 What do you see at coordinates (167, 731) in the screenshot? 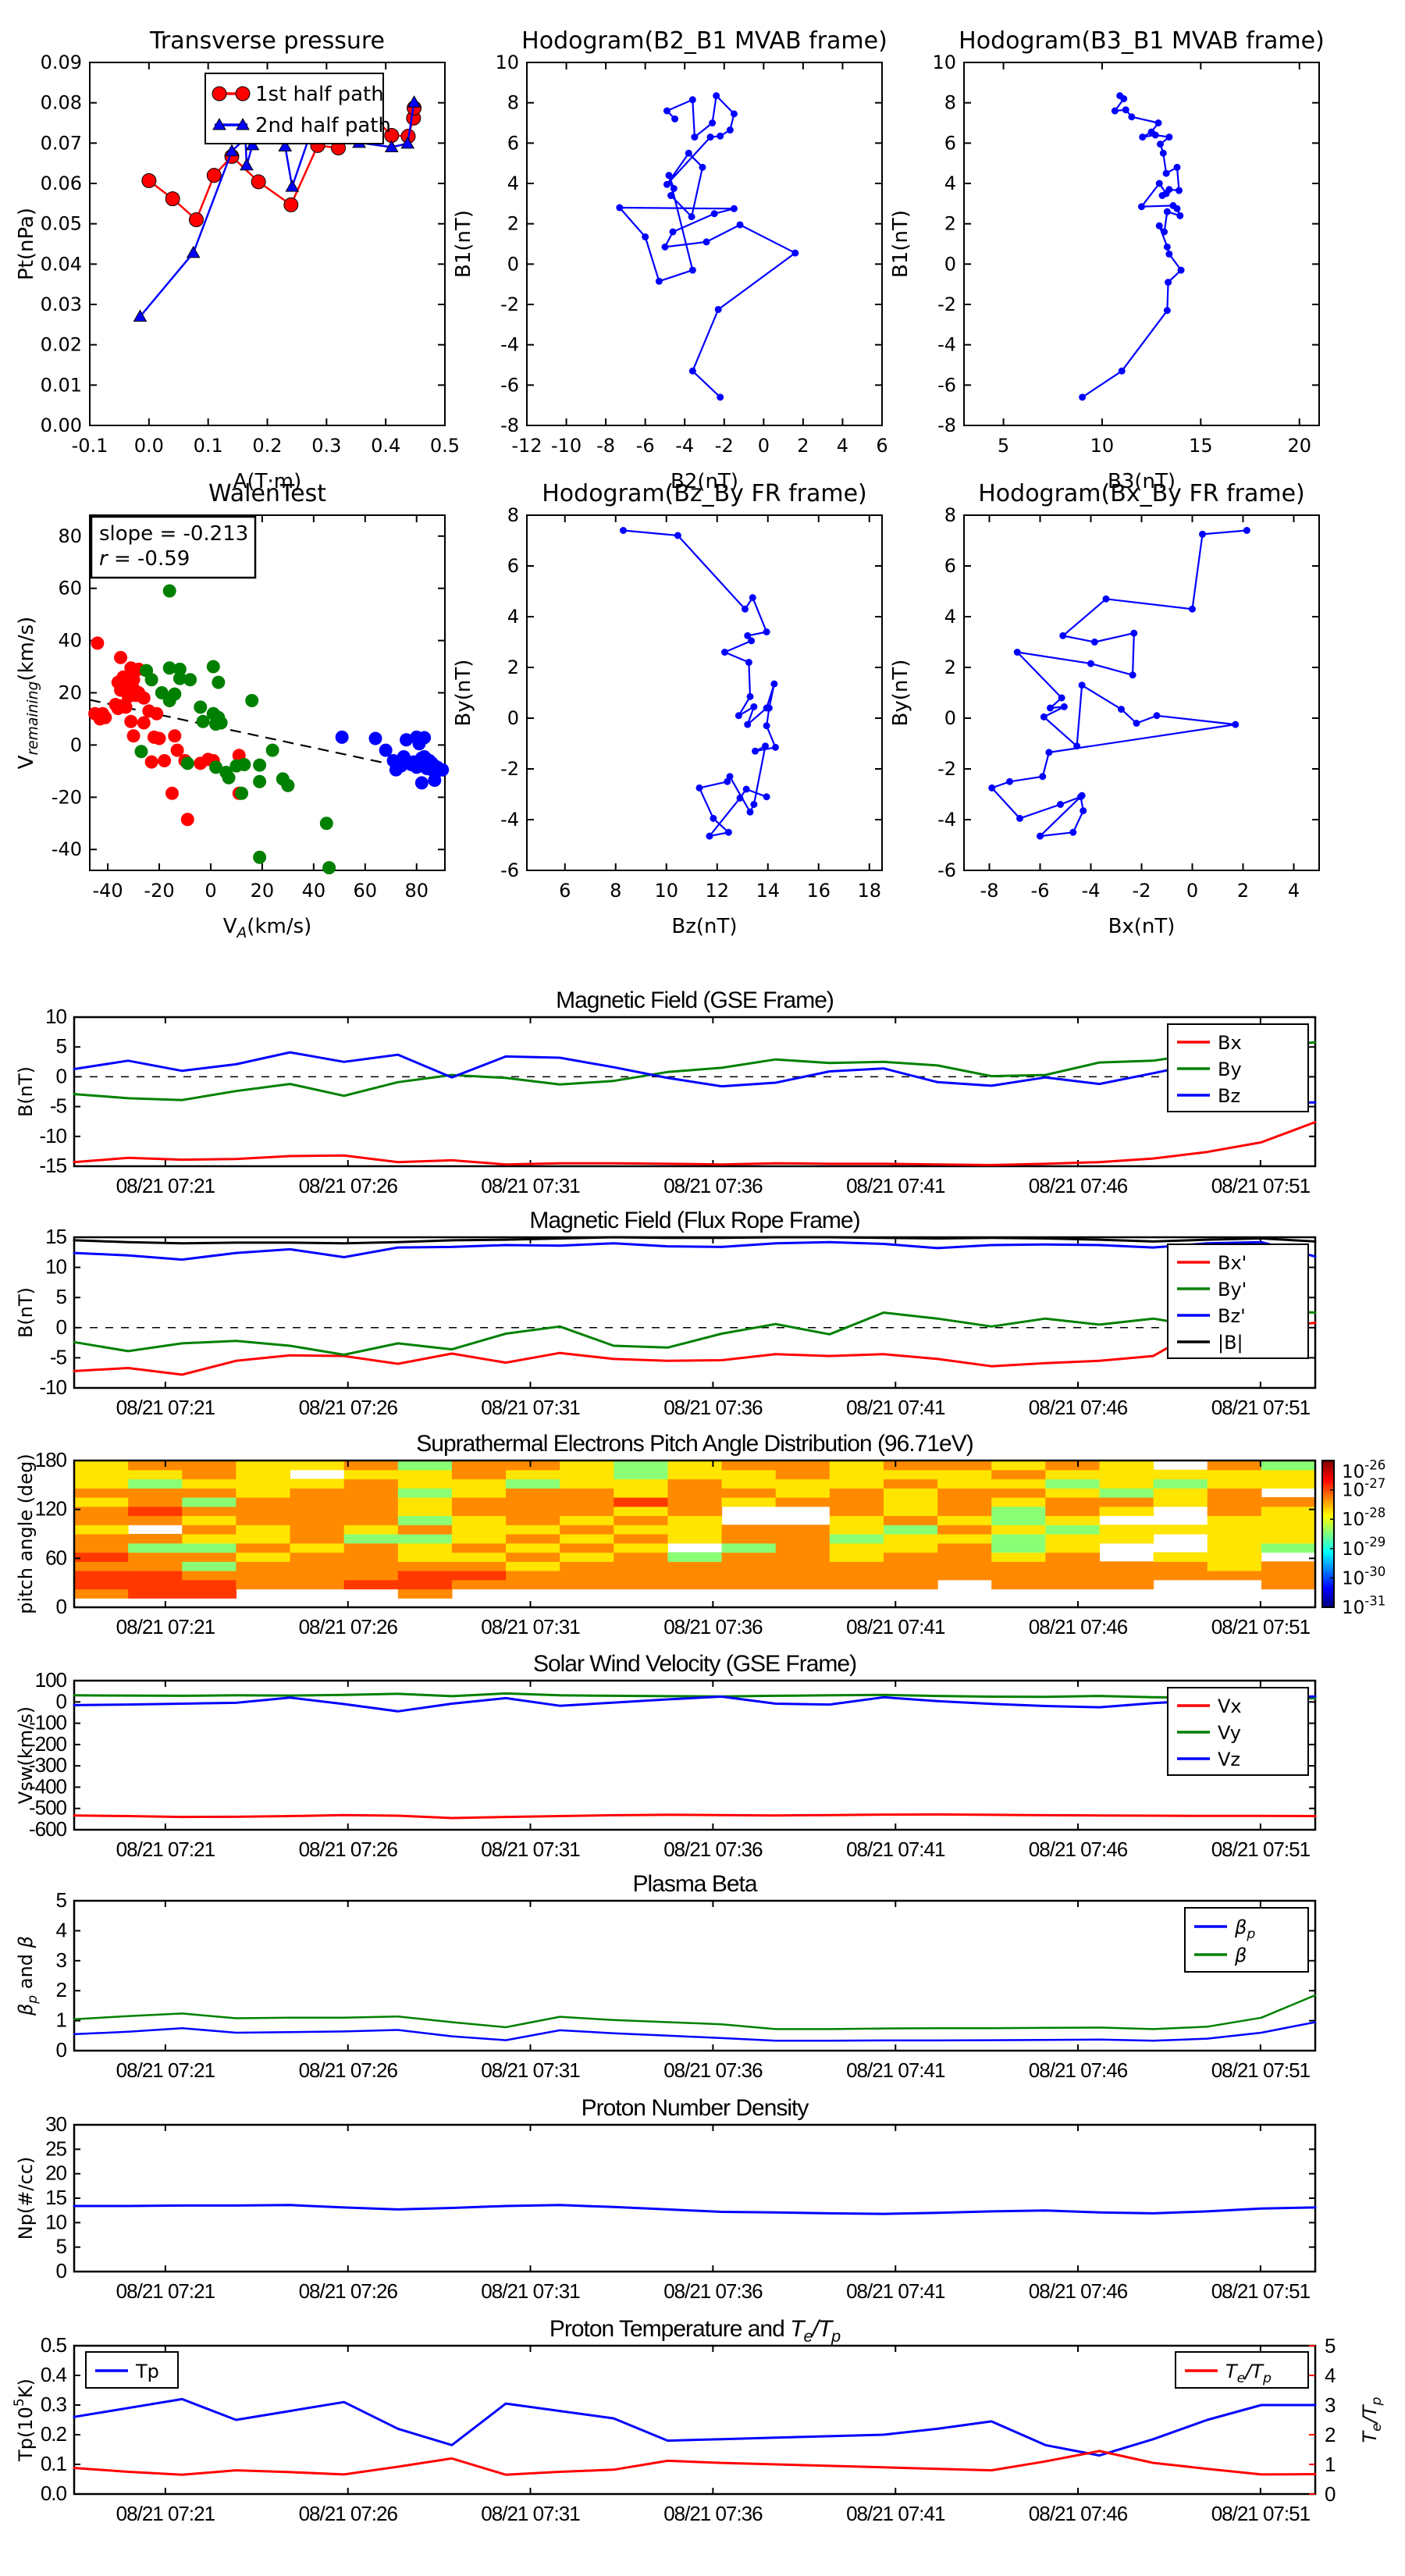
I see `series-scatter-red` at bounding box center [167, 731].